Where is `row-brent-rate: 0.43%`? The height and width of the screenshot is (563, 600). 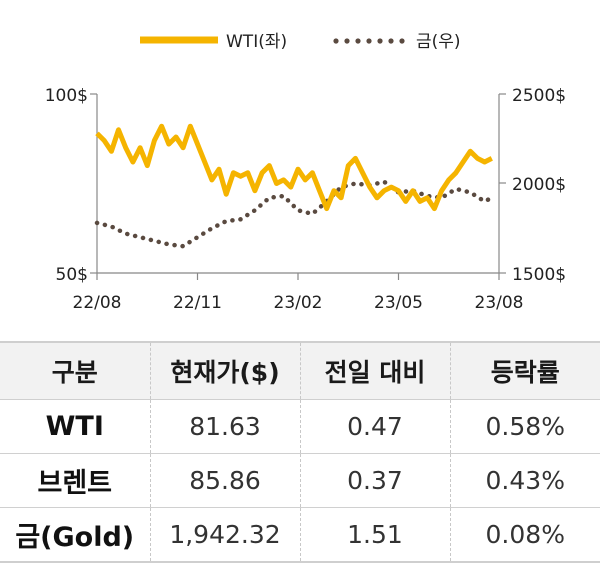 row-brent-rate: 0.43% is located at coordinates (524, 480).